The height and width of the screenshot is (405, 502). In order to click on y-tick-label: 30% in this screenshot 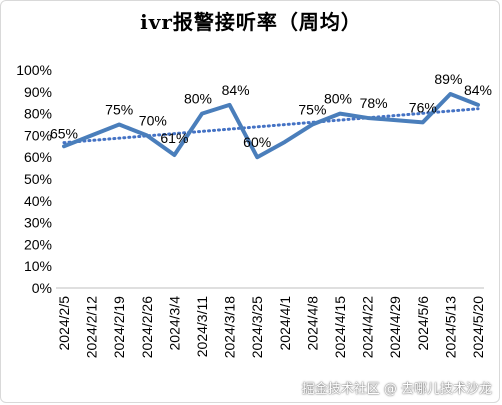, I will do `click(38, 223)`.